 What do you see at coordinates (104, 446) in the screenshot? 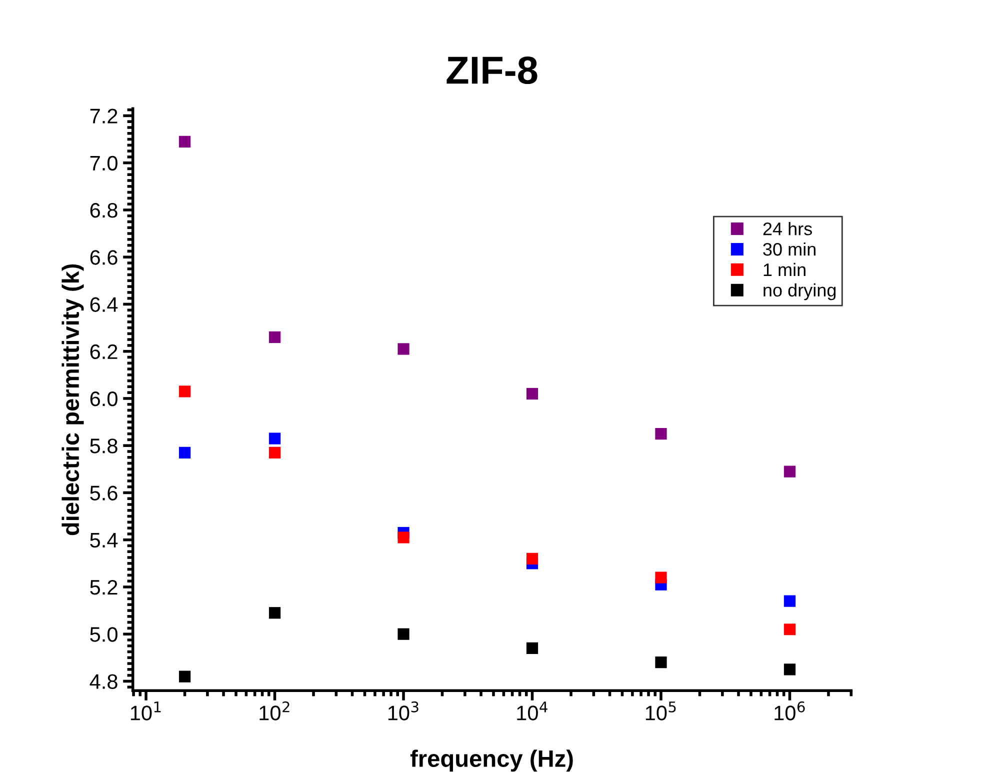
I see `y-tick-label: 5.8` at bounding box center [104, 446].